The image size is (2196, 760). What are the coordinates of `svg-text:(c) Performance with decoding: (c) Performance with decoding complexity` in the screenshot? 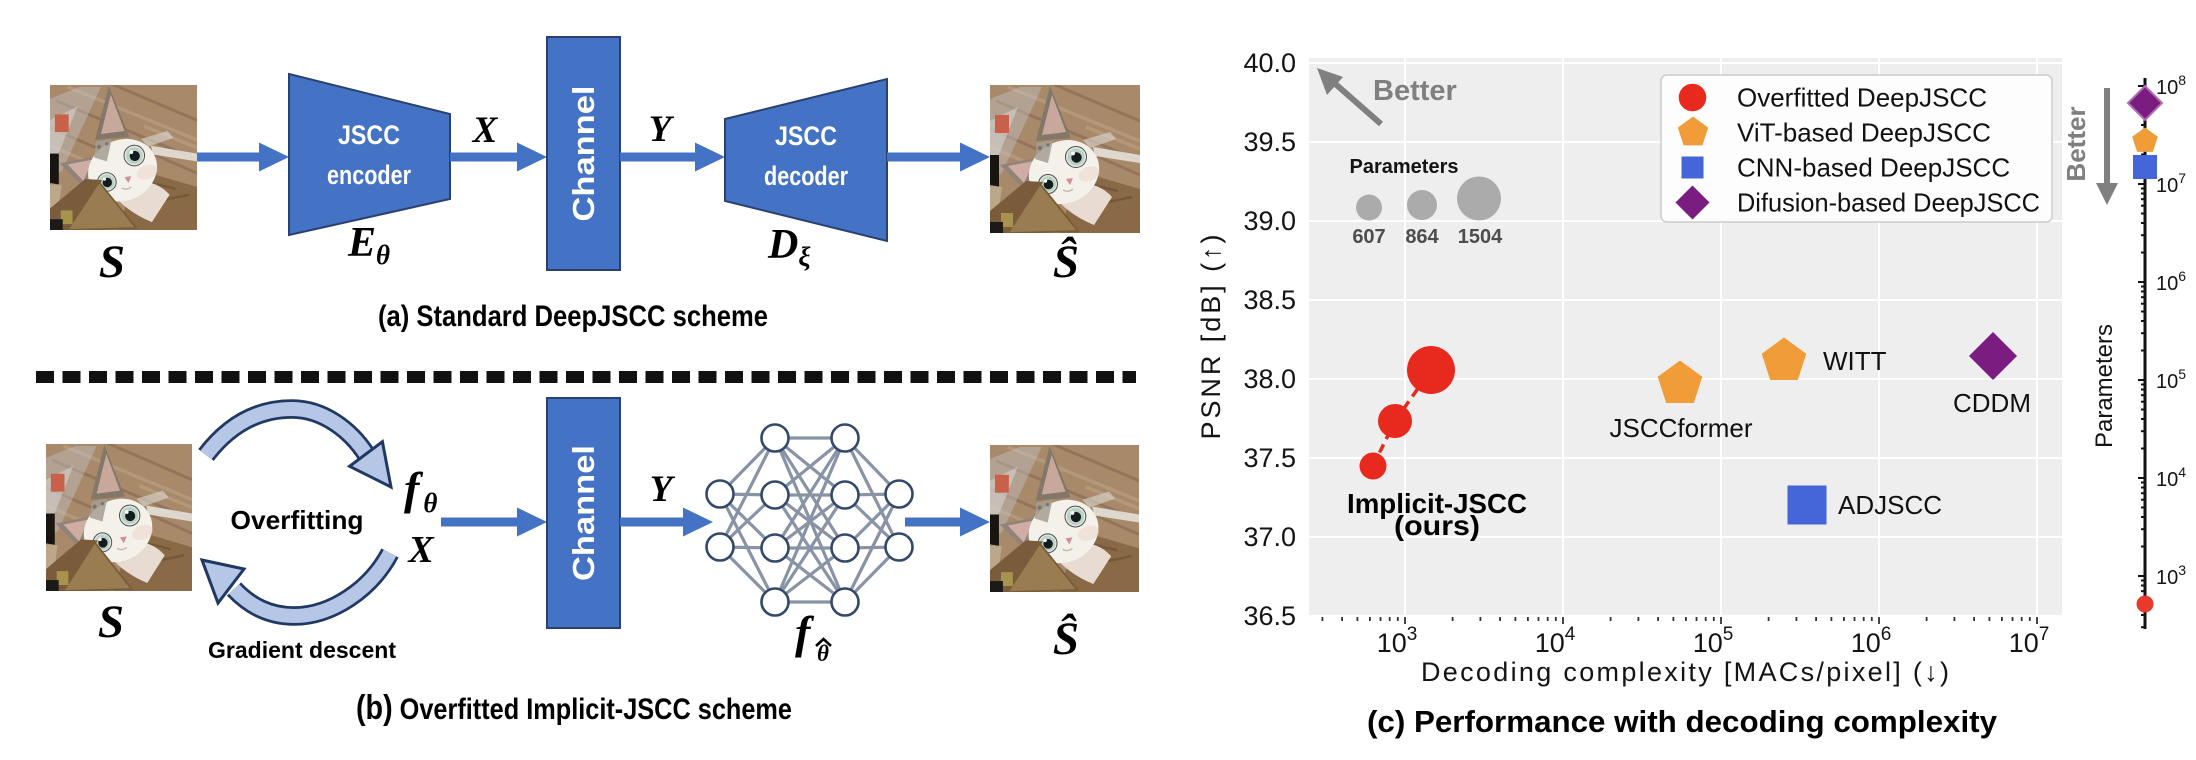 It's located at (1682, 721).